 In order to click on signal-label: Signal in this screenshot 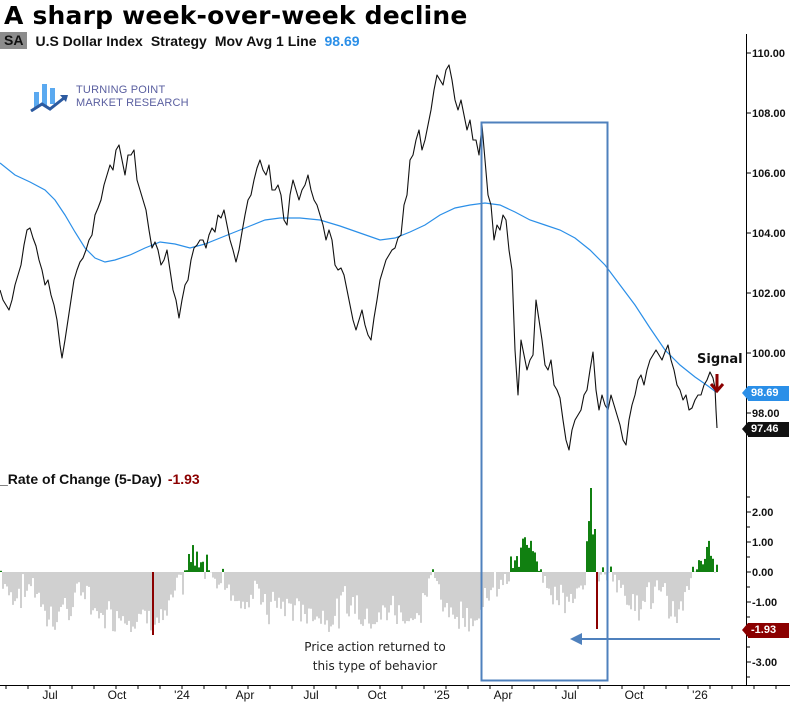, I will do `click(720, 359)`.